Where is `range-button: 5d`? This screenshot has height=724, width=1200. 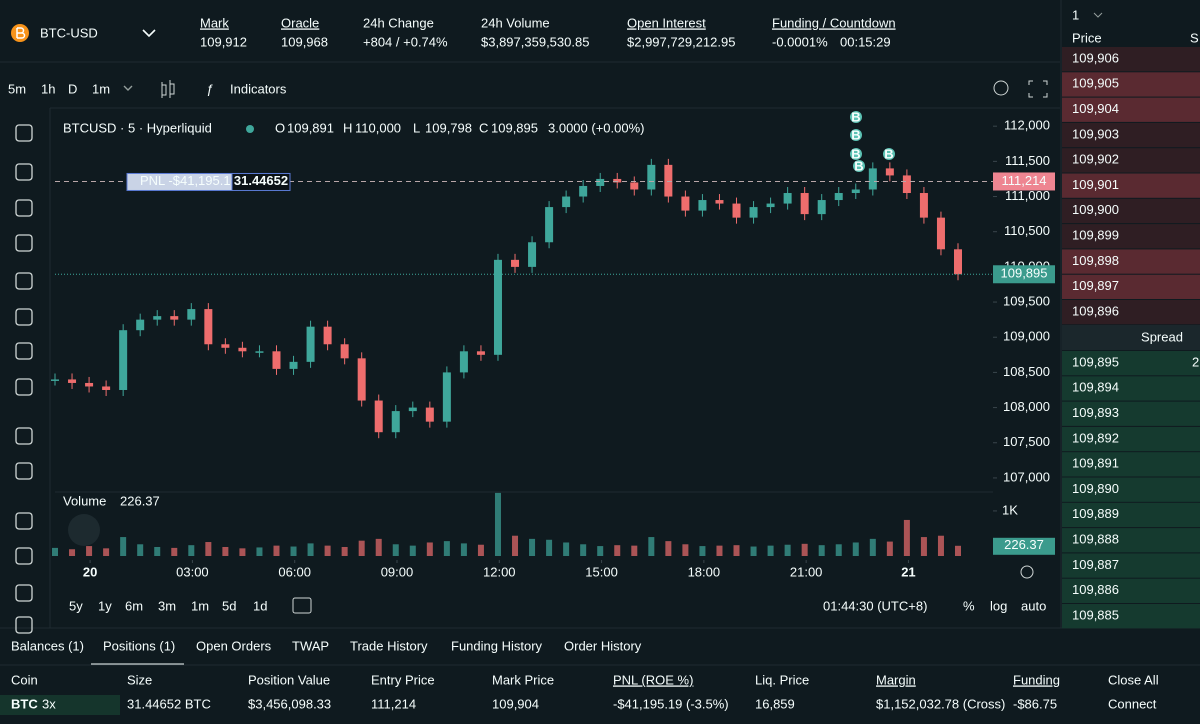
range-button: 5d is located at coordinates (229, 605).